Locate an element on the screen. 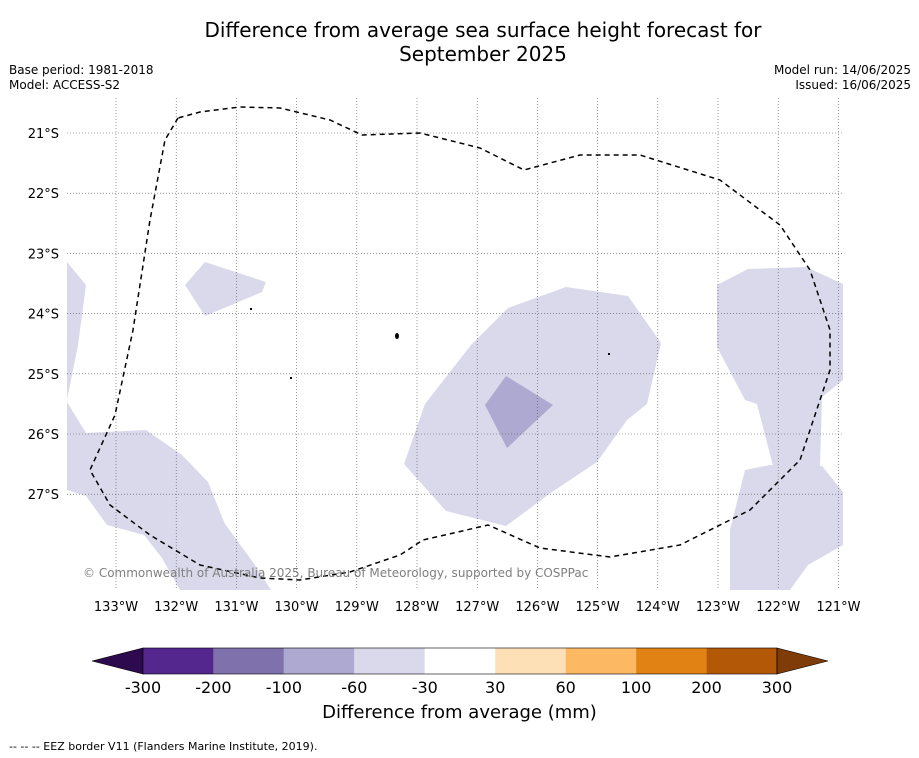 The width and height of the screenshot is (919, 758). island-markers is located at coordinates (430, 343).